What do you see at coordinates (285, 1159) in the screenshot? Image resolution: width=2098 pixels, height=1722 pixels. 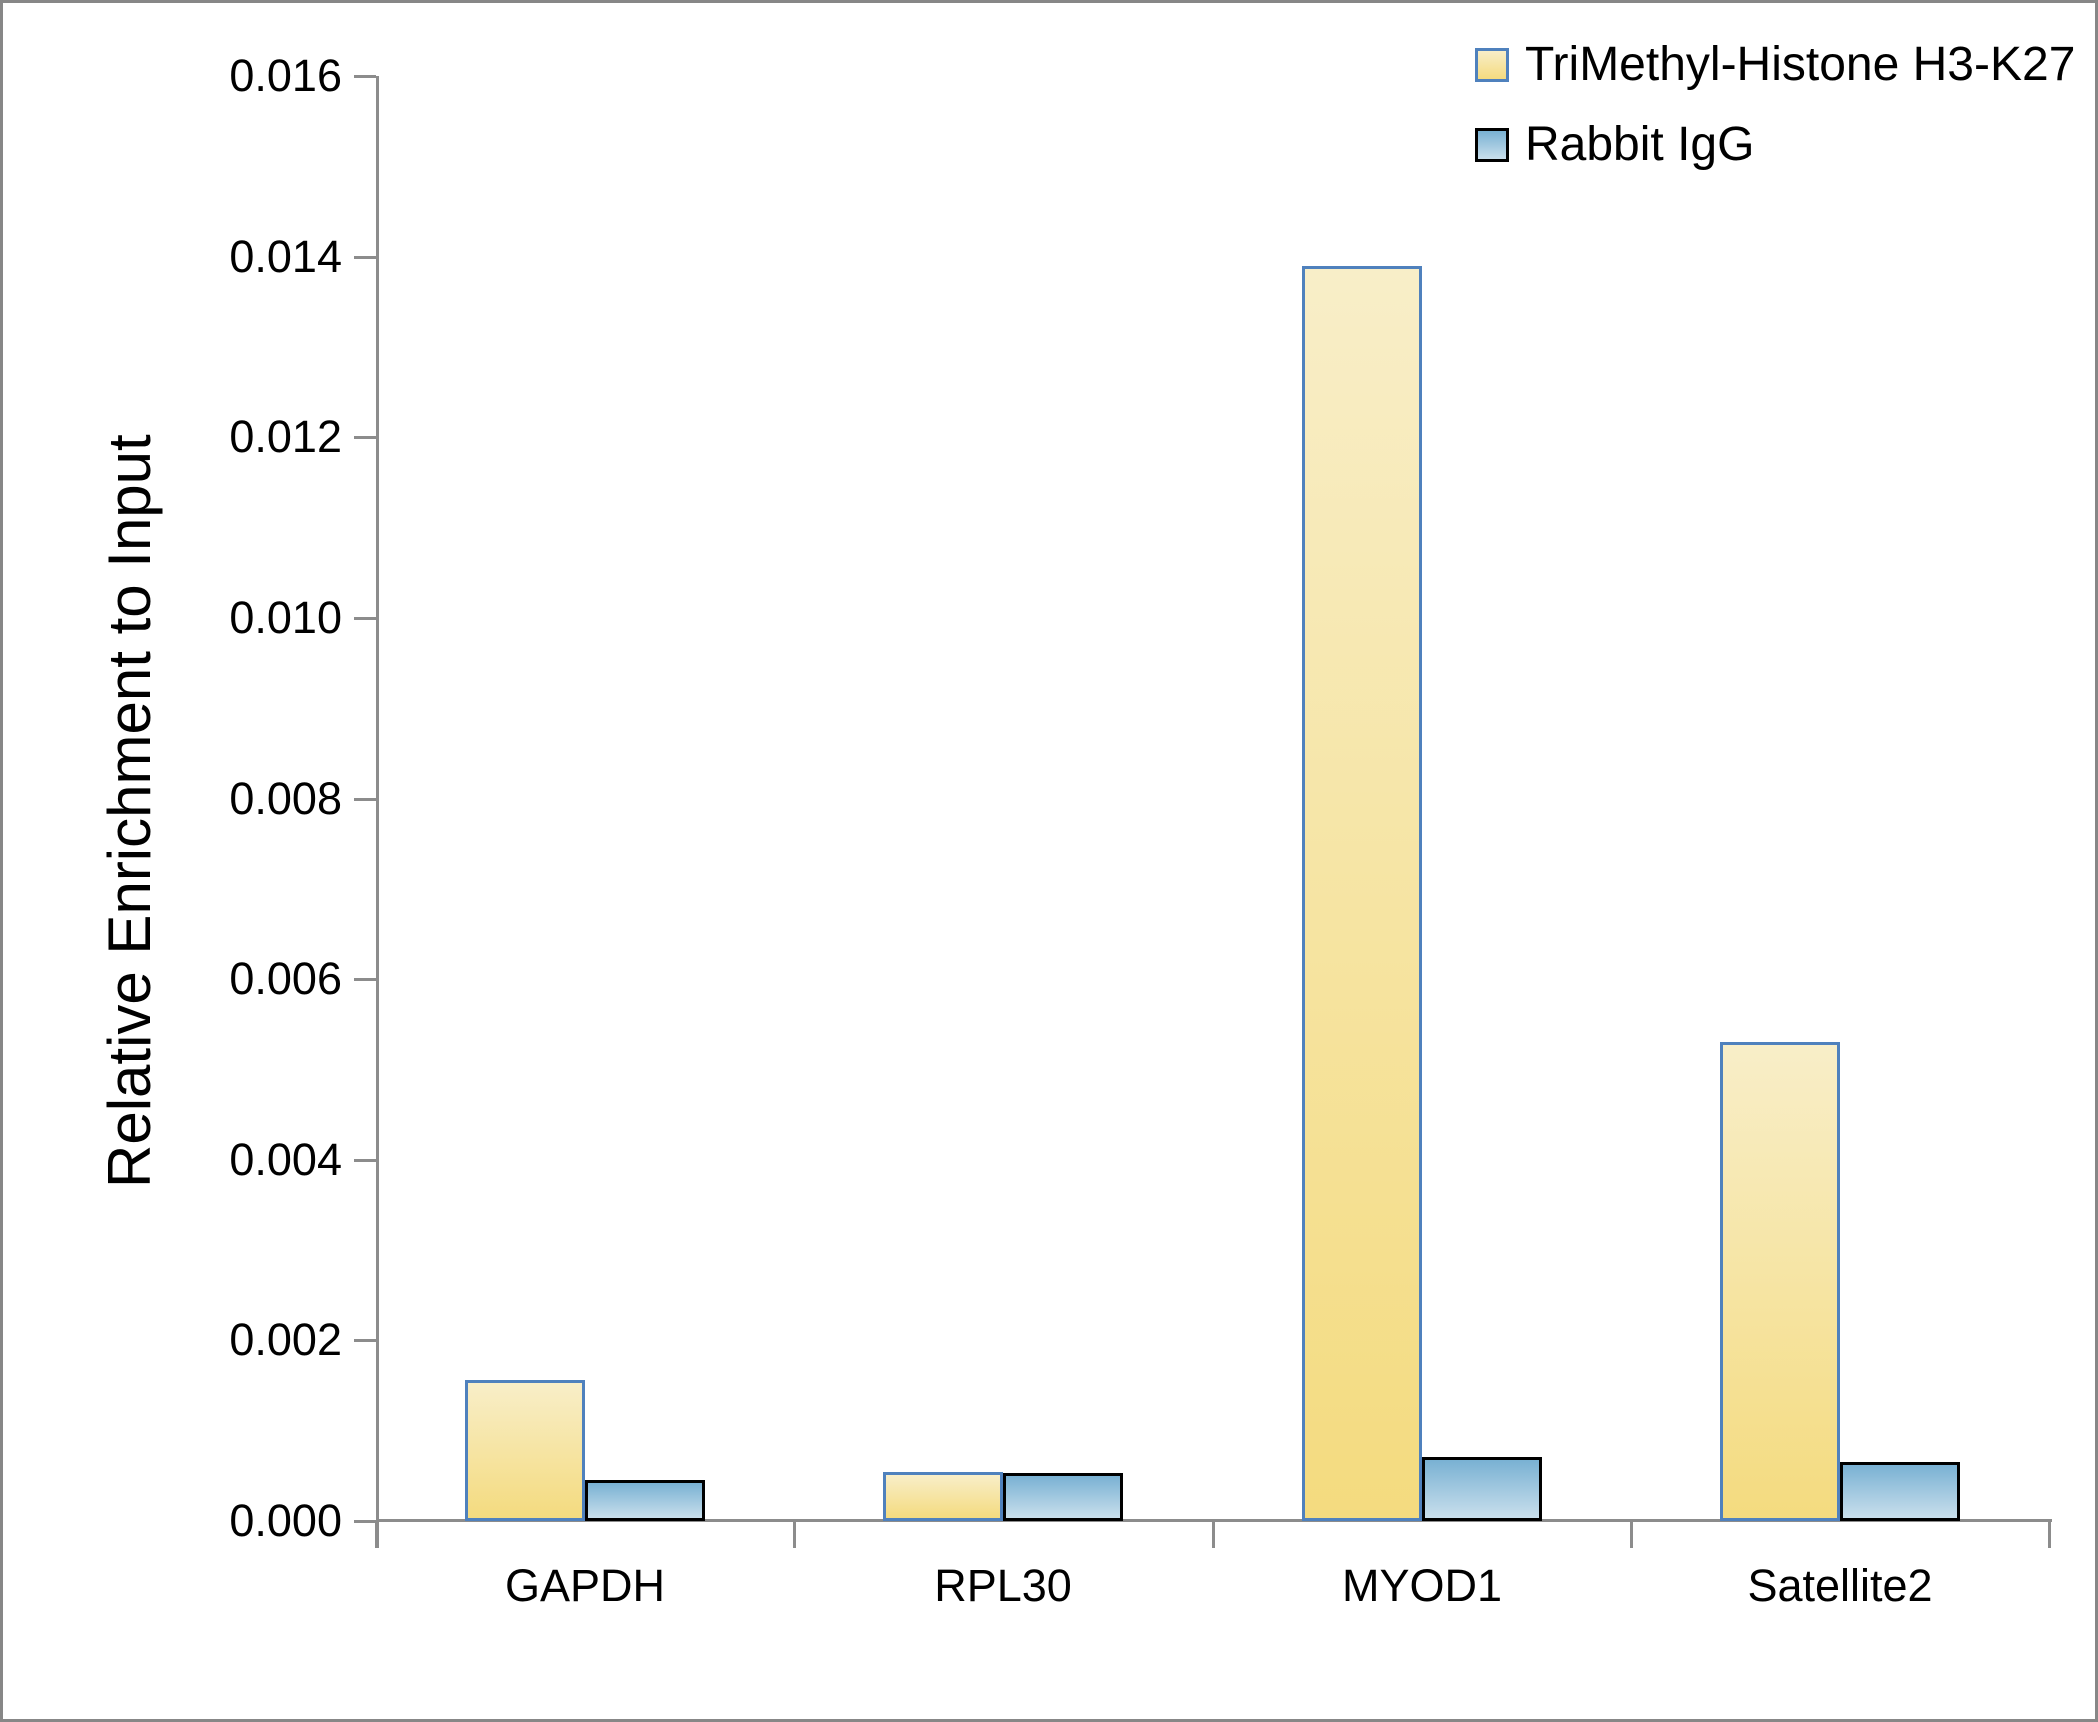 I see `y-tick-label: 0.004` at bounding box center [285, 1159].